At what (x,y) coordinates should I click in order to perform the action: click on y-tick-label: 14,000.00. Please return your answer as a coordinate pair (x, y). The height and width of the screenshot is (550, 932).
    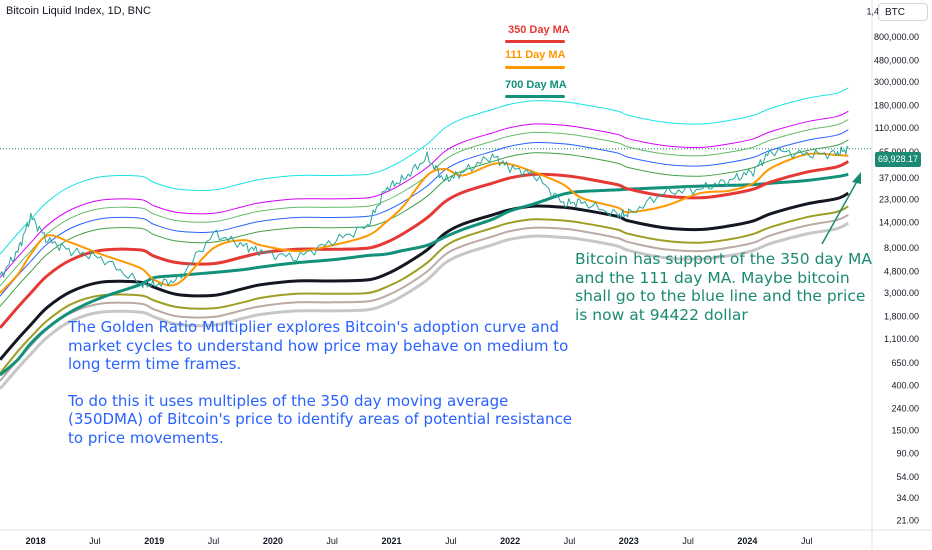
    Looking at the image, I should click on (899, 222).